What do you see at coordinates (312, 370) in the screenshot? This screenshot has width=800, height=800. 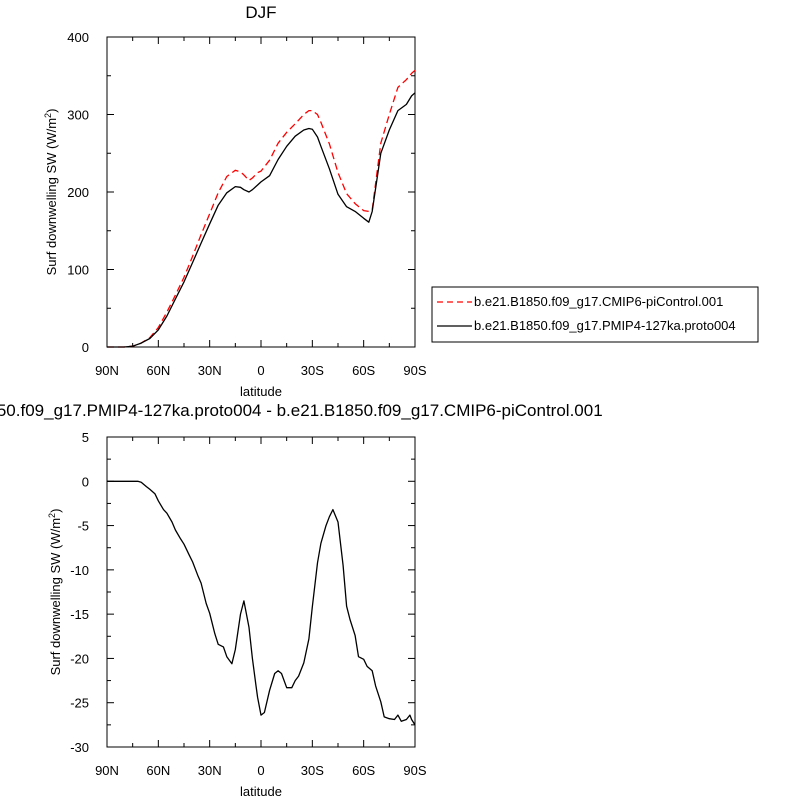 I see `top-xtick-label: 30S` at bounding box center [312, 370].